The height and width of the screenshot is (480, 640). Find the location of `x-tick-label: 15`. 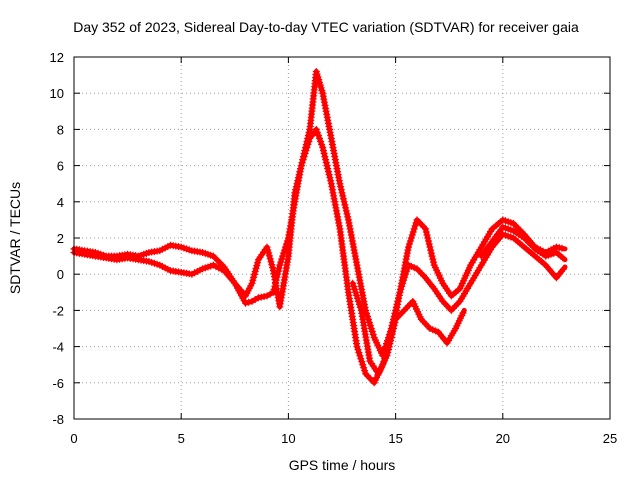

x-tick-label: 15 is located at coordinates (395, 438).